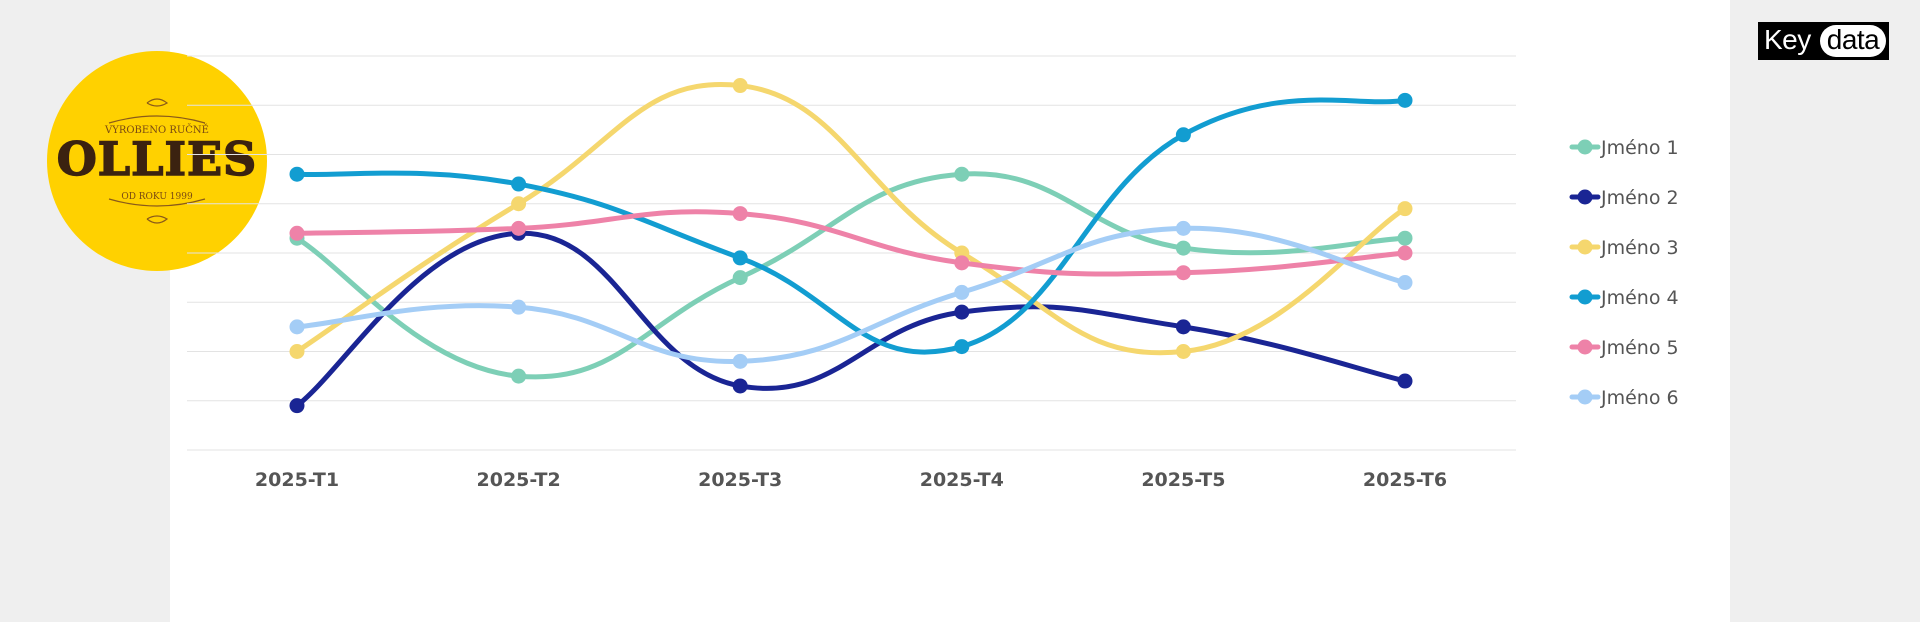  Describe the element at coordinates (1639, 248) in the screenshot. I see `legend-label: Jméno 3` at that location.